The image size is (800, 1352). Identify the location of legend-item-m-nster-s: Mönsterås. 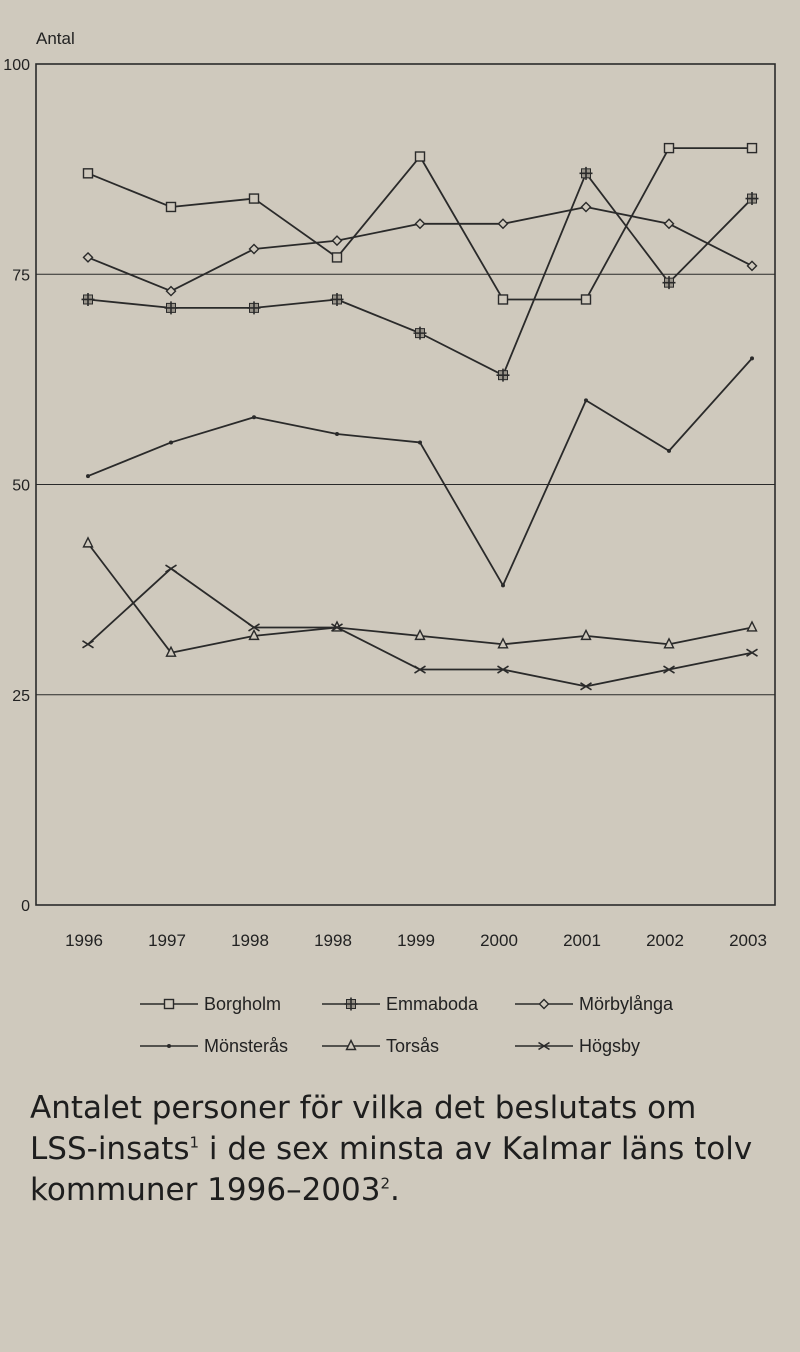
(214, 1046).